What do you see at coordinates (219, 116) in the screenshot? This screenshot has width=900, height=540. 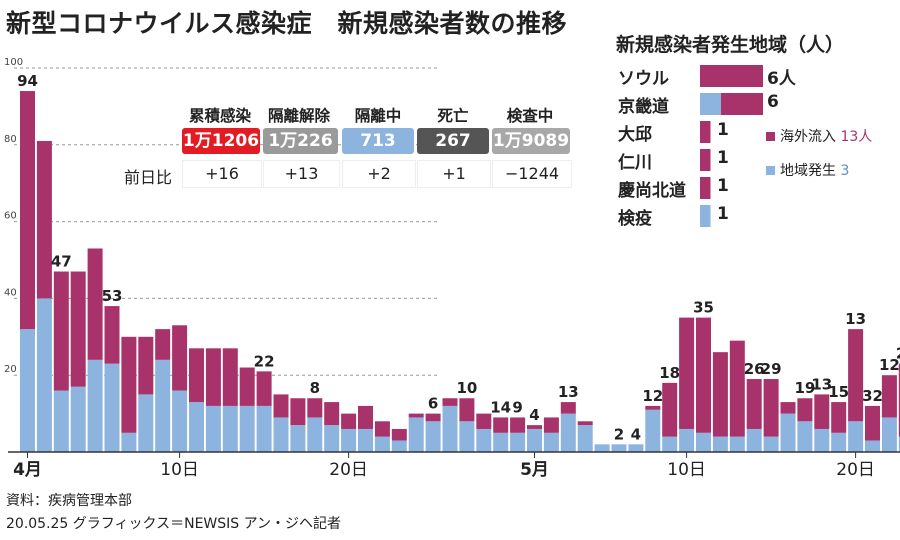 I see `stat-label-cumulative: 累積感染` at bounding box center [219, 116].